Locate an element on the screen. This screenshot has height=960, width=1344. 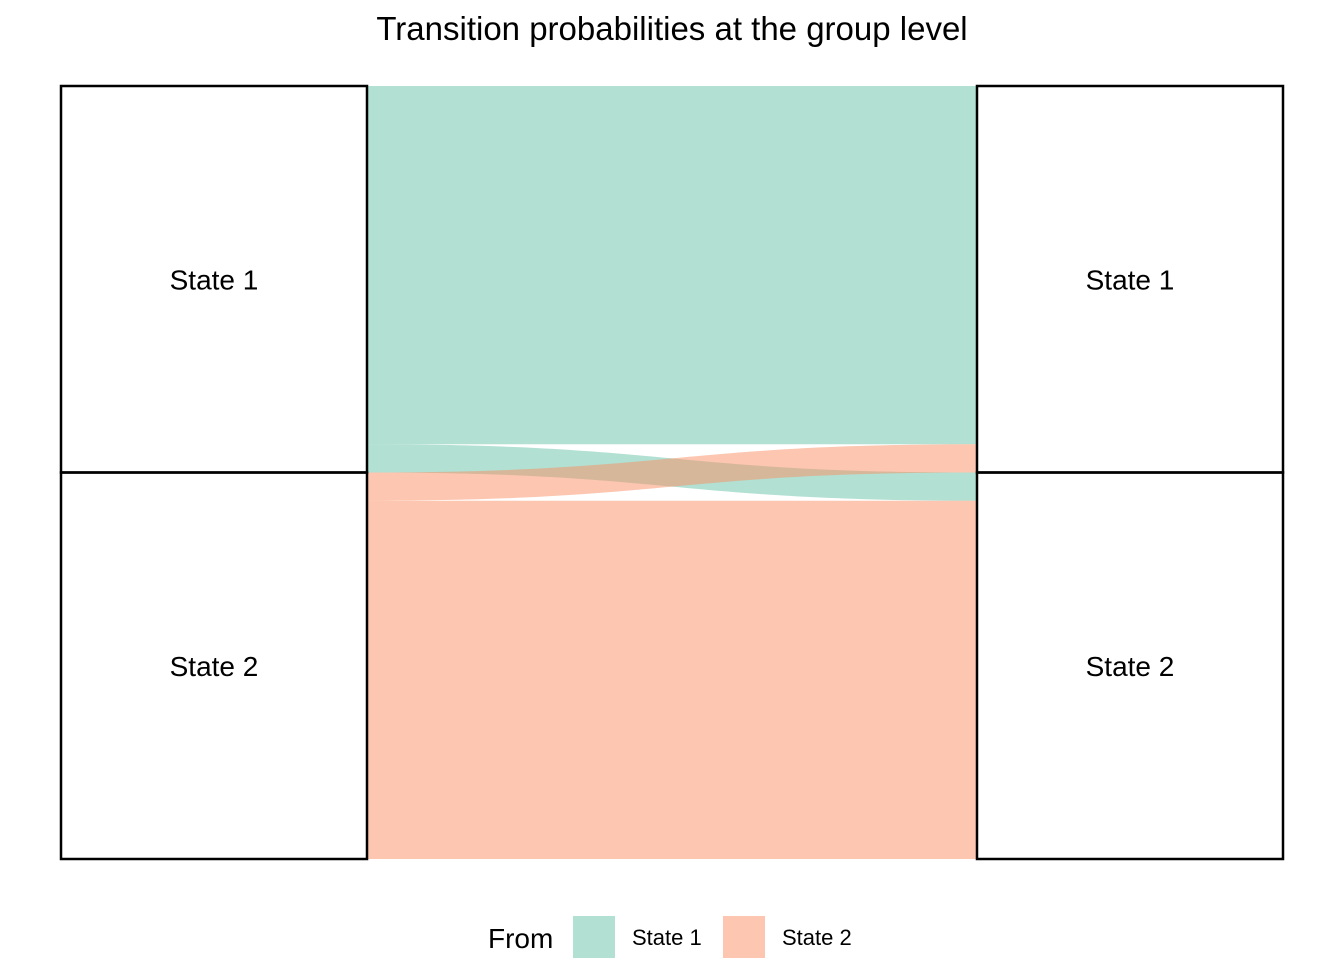
left-node-label-2: State 2 is located at coordinates (214, 666).